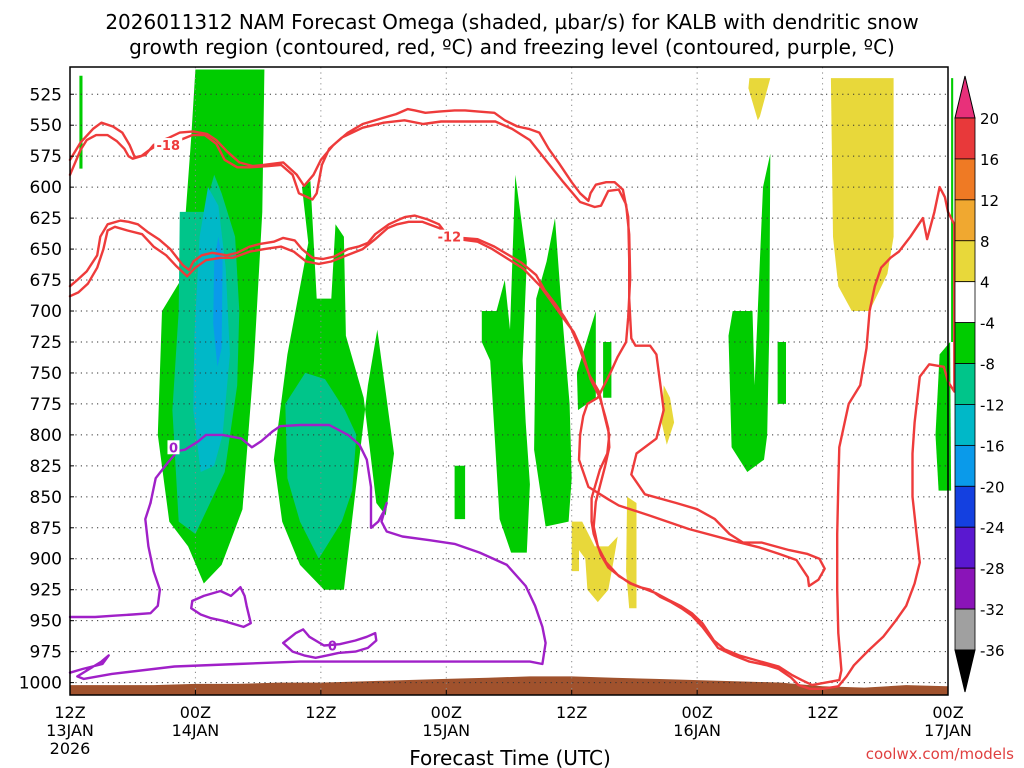 This screenshot has height=768, width=1024. What do you see at coordinates (781, 373) in the screenshot?
I see `omega-region--4-9` at bounding box center [781, 373].